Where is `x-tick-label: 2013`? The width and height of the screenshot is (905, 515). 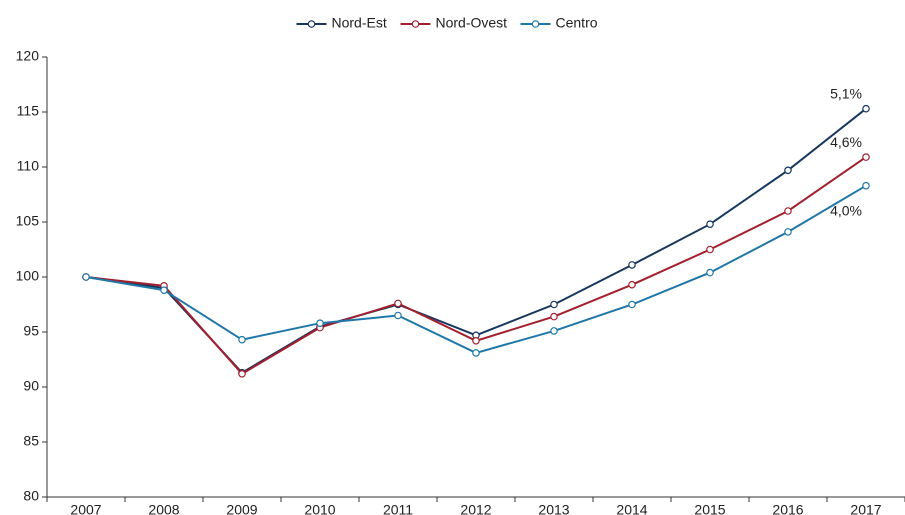
x-tick-label: 2013 is located at coordinates (553, 508).